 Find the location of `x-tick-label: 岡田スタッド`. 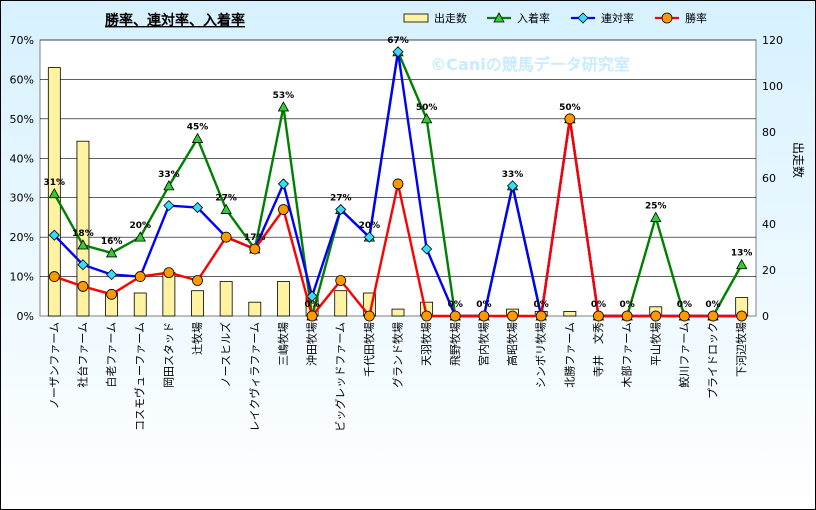

x-tick-label: 岡田スタッド is located at coordinates (168, 355).